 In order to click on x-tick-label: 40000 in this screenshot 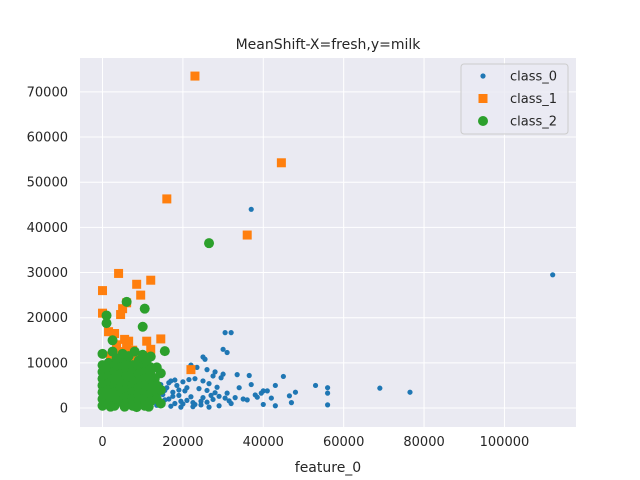, I will do `click(263, 442)`.